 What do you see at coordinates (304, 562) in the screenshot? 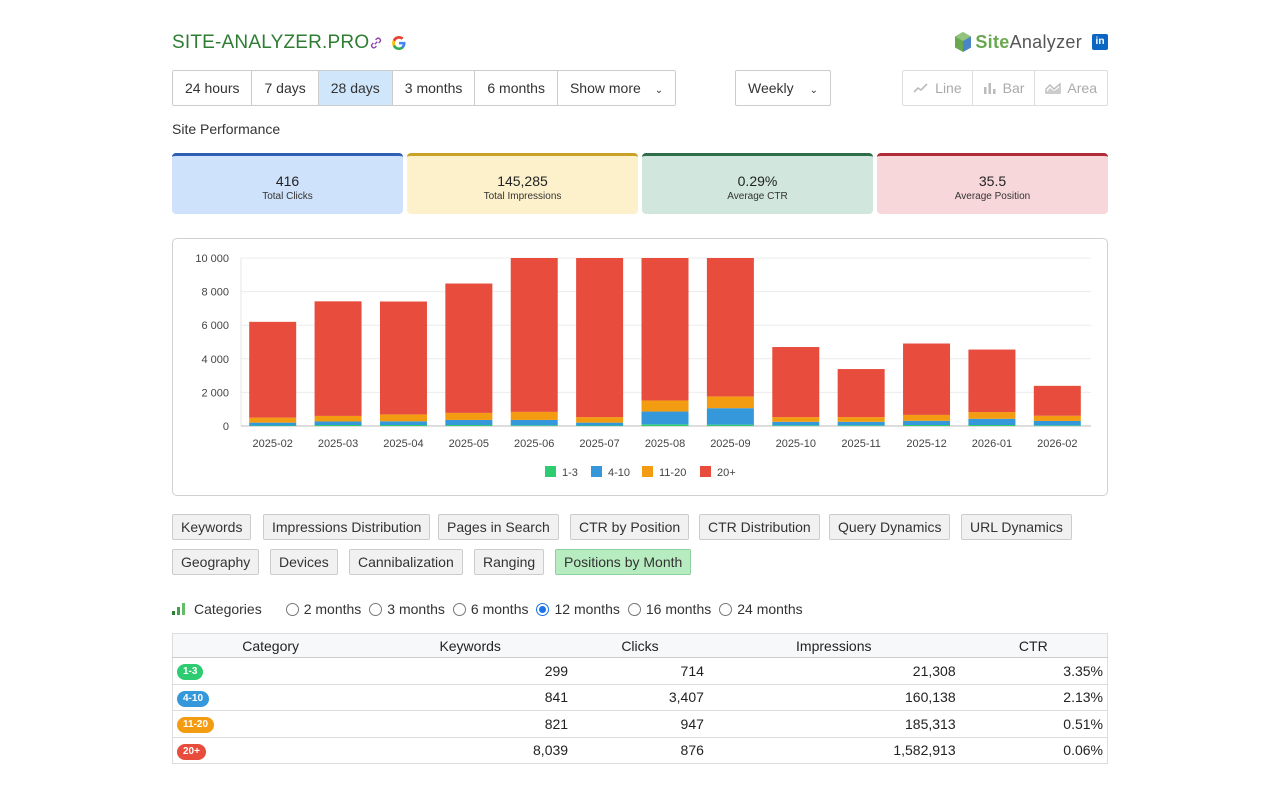
I see `tab-devices: Devices` at bounding box center [304, 562].